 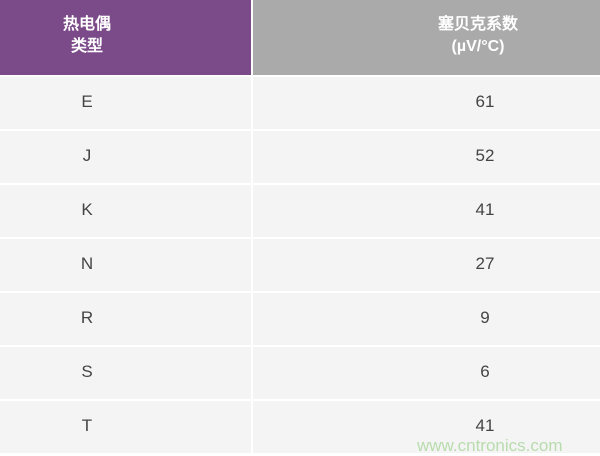 What do you see at coordinates (87, 425) in the screenshot?
I see `type-value: T` at bounding box center [87, 425].